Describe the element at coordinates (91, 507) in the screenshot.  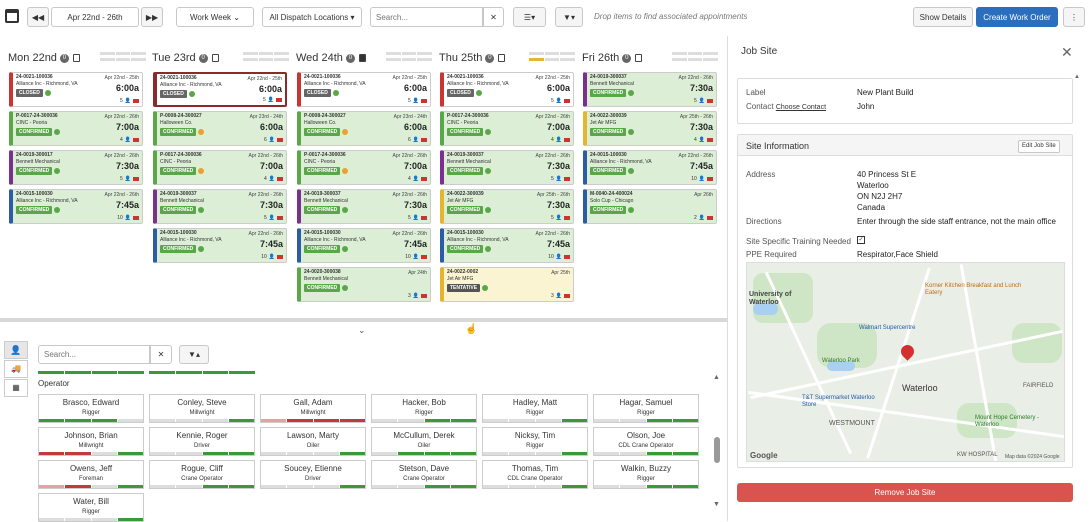
I see `operator-card: Water, Bill Rigger` at that location.